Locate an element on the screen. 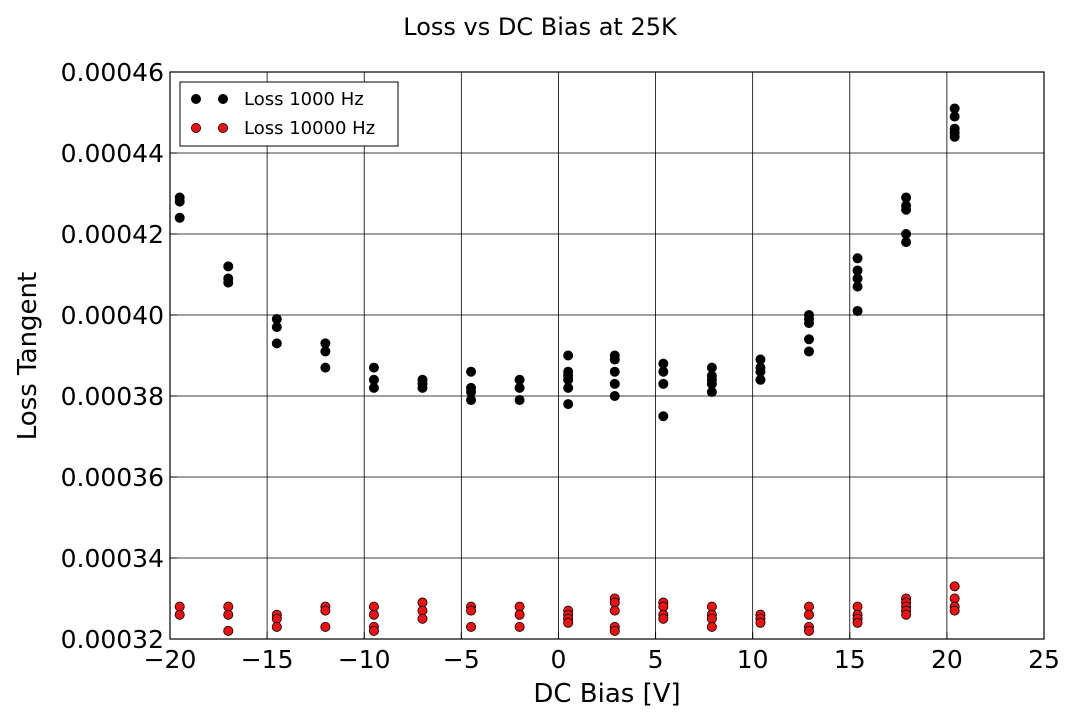  x-tick-label: 15 is located at coordinates (850, 659).